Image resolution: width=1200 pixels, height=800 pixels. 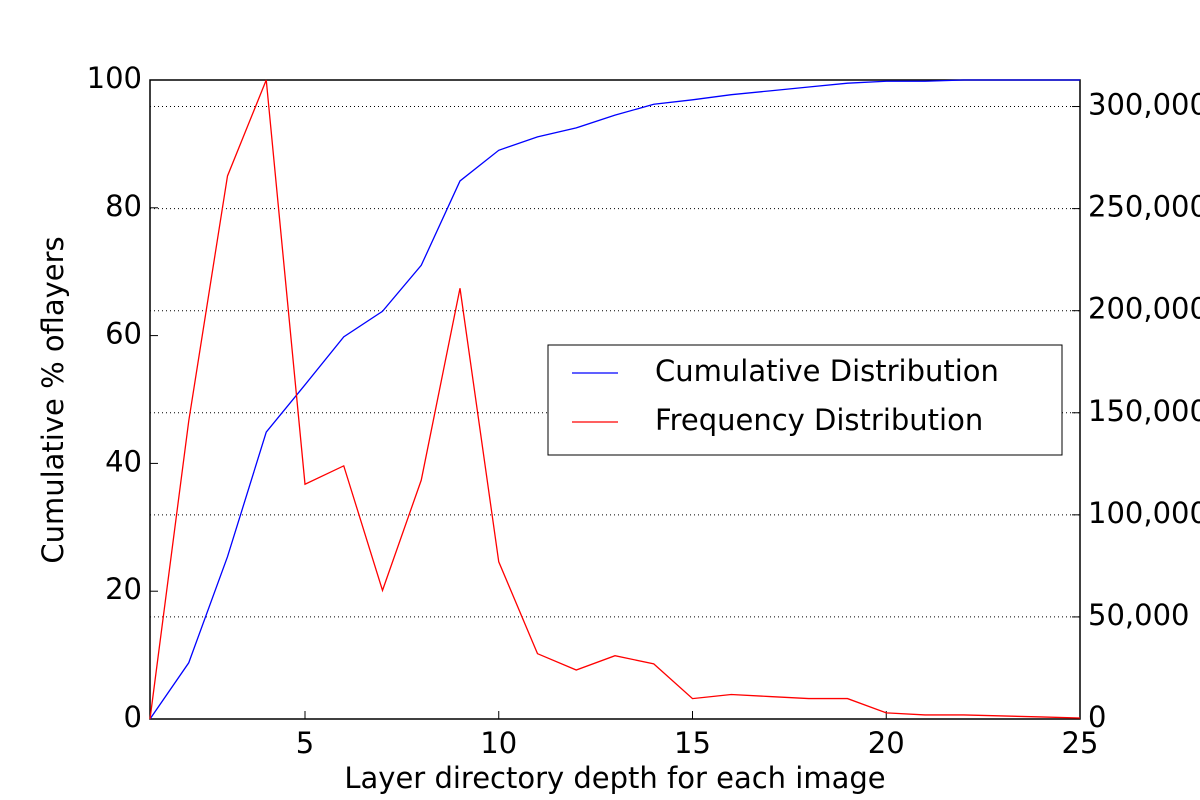 I want to click on y-axis-label: Cumulative % oflayers, so click(x=53, y=399).